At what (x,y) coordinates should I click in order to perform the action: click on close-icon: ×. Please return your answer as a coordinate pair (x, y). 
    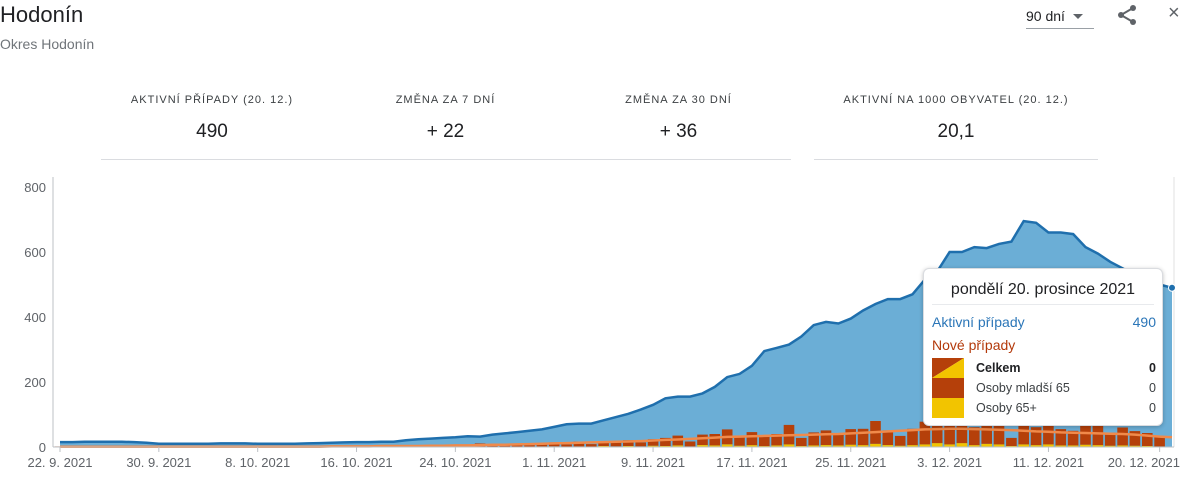
    Looking at the image, I should click on (1174, 13).